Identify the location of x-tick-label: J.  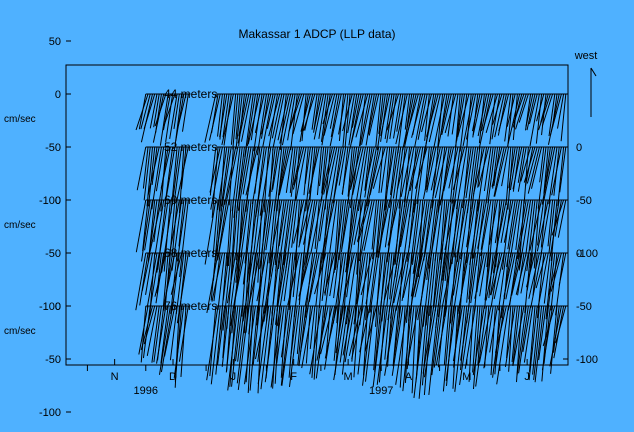
(234, 377).